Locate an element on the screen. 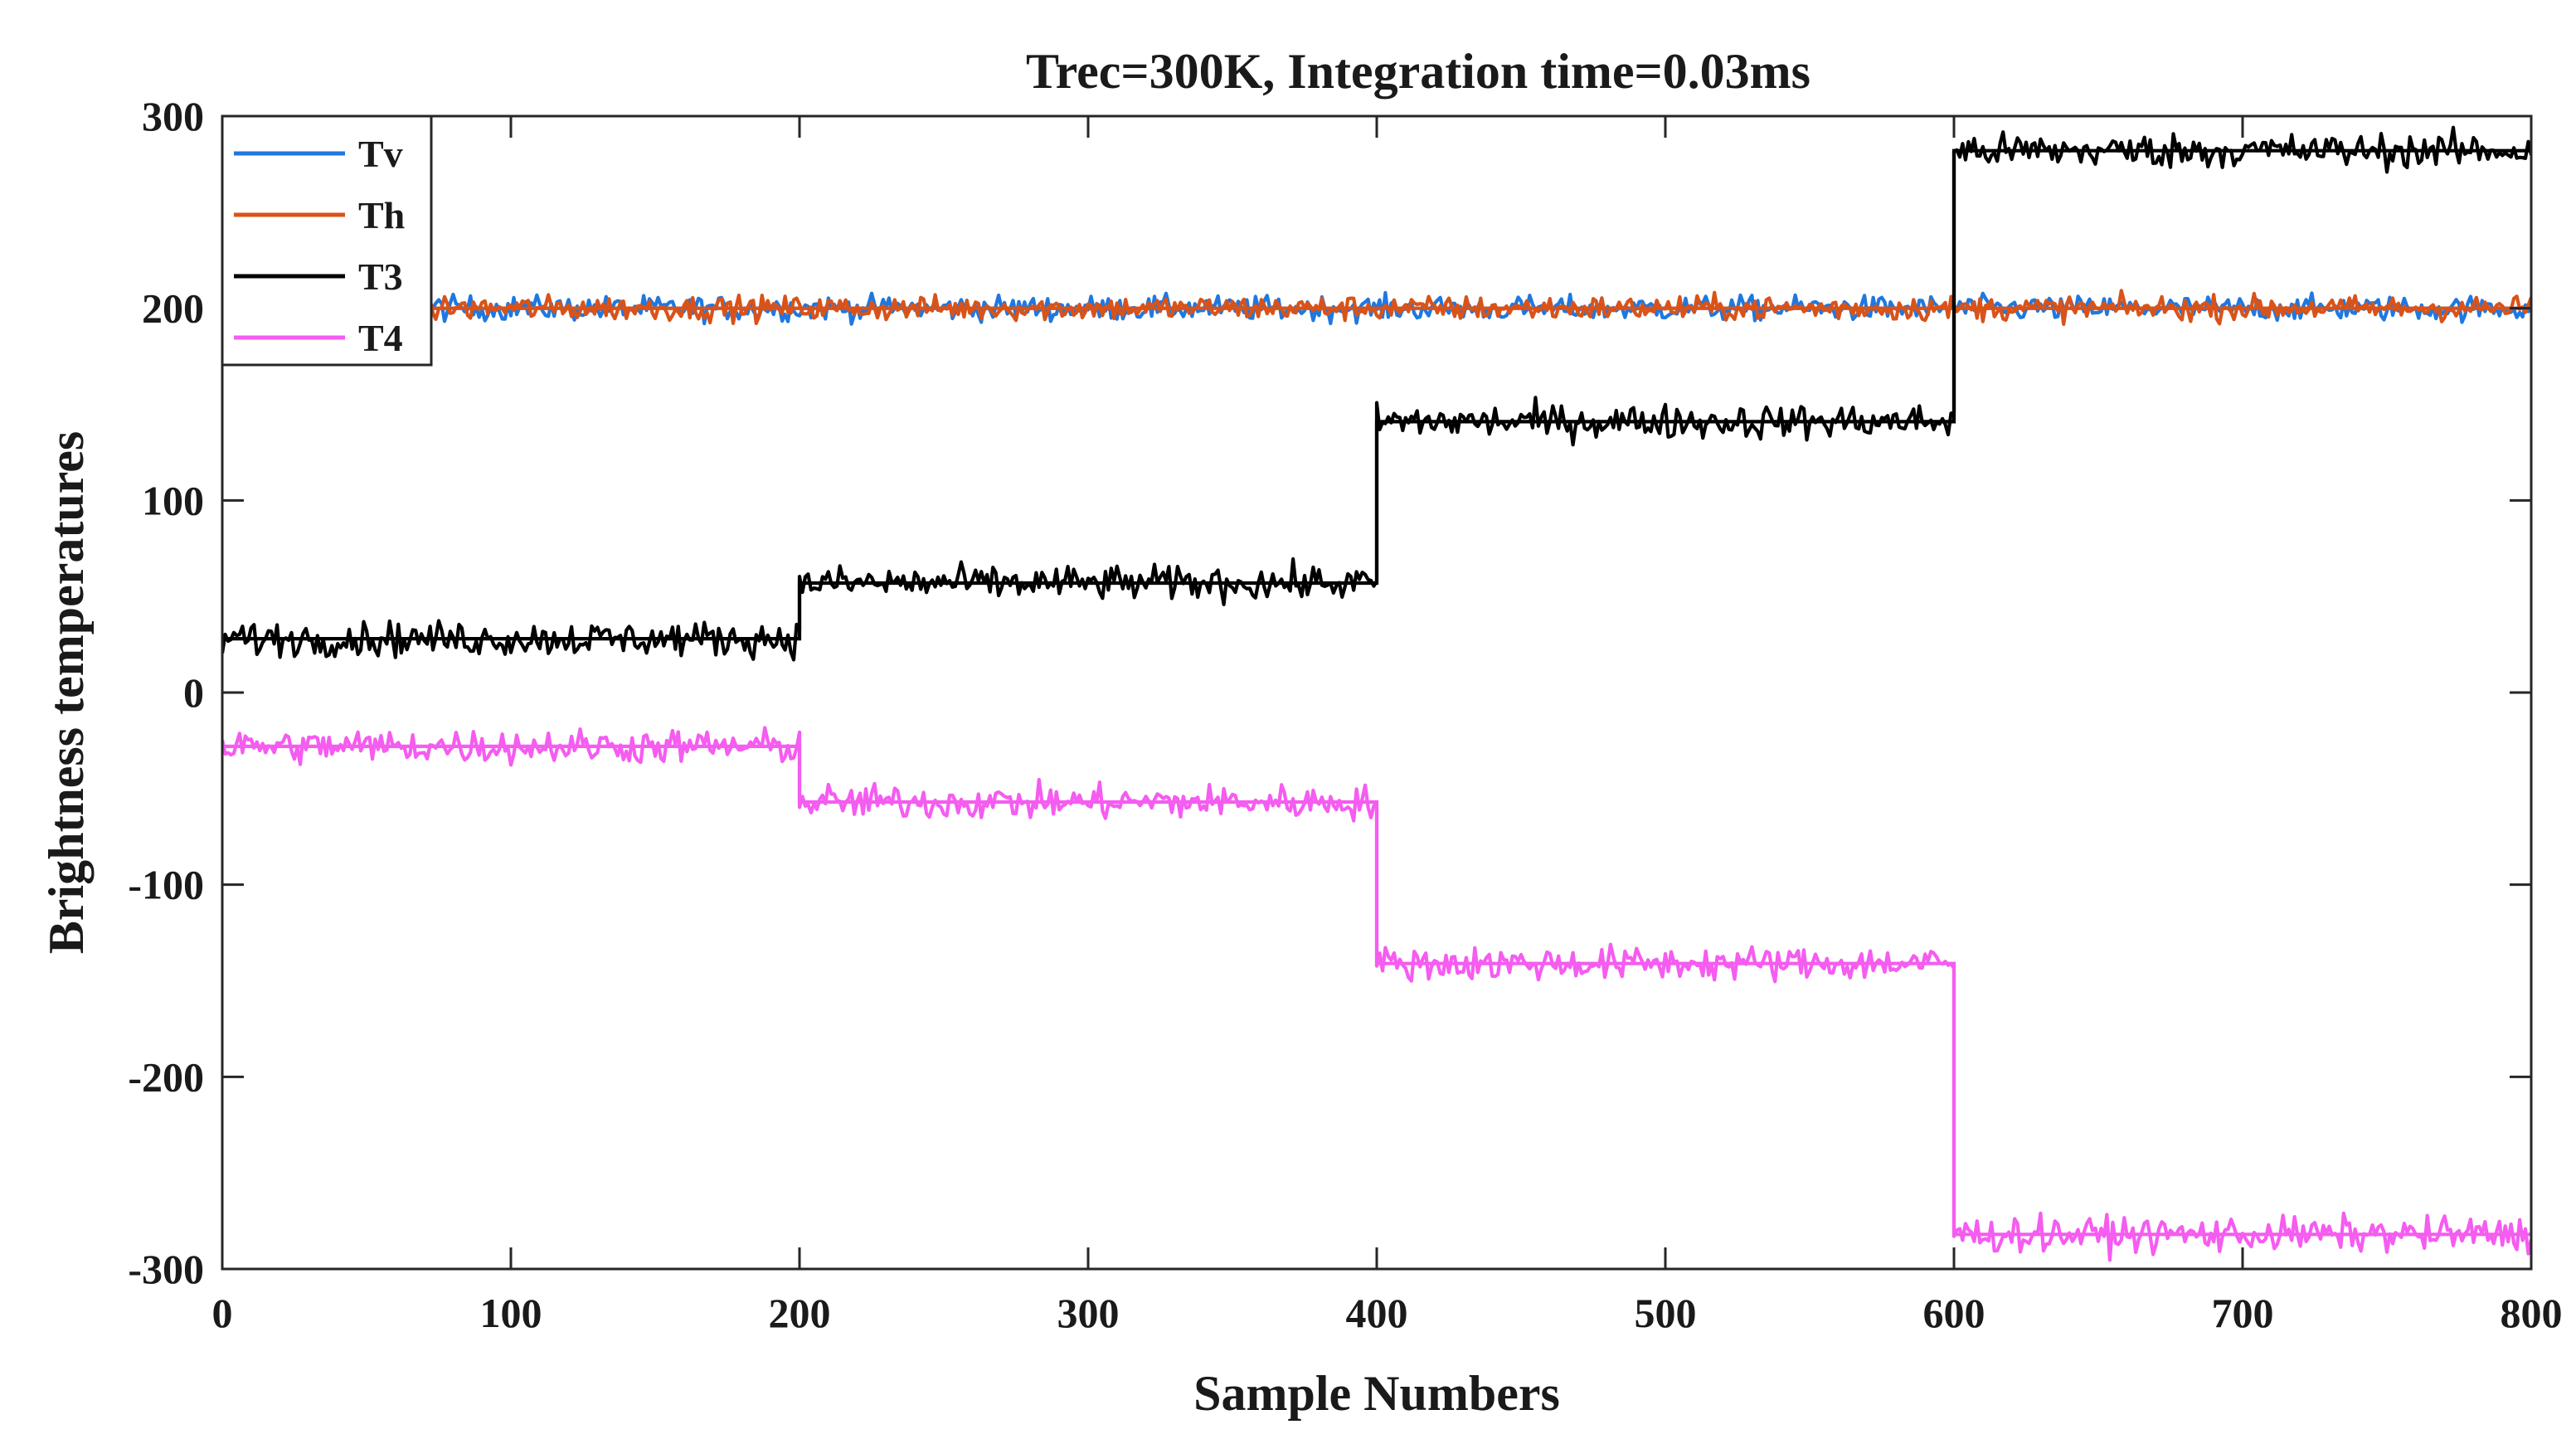 Image resolution: width=2576 pixels, height=1439 pixels. x-axis-title: Sample Numbers is located at coordinates (1377, 1393).